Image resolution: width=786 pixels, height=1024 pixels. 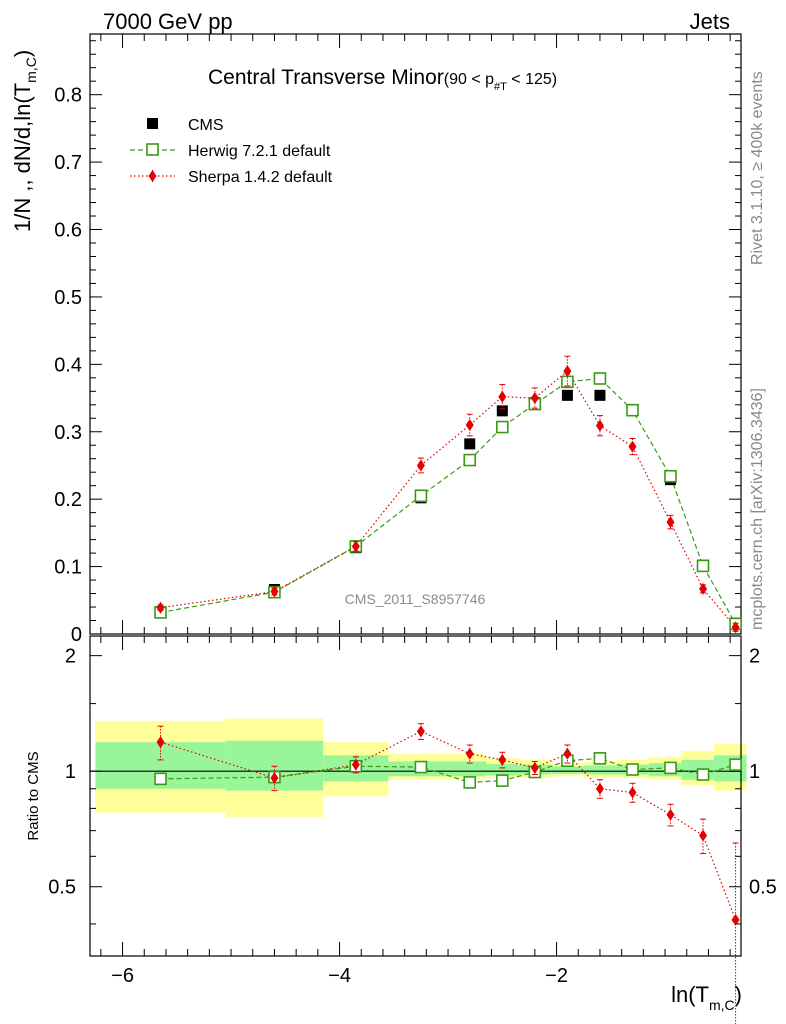 What do you see at coordinates (76, 635) in the screenshot?
I see `upper-y-tick-label: 0` at bounding box center [76, 635].